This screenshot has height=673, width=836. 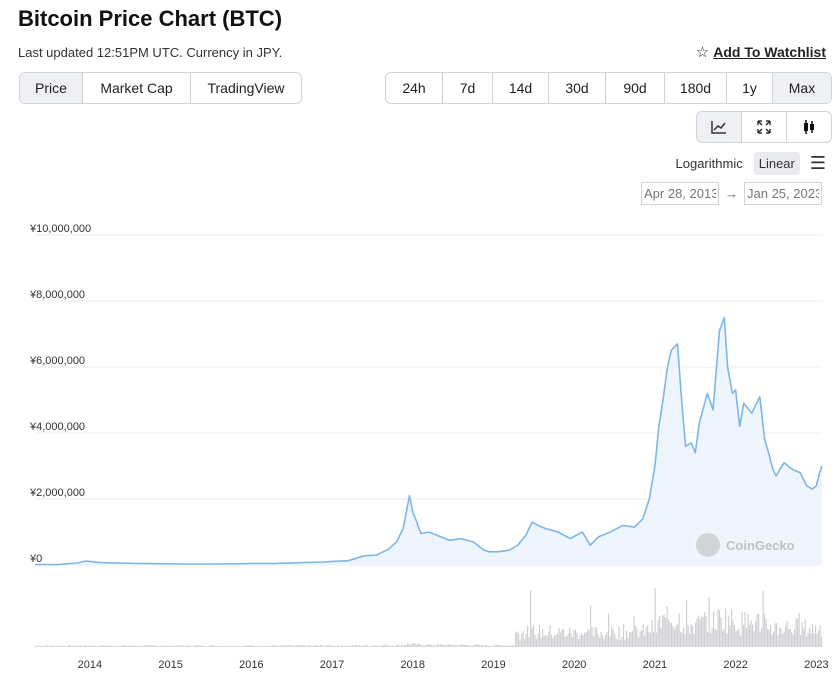 What do you see at coordinates (577, 88) in the screenshot?
I see `range-30d: 30d` at bounding box center [577, 88].